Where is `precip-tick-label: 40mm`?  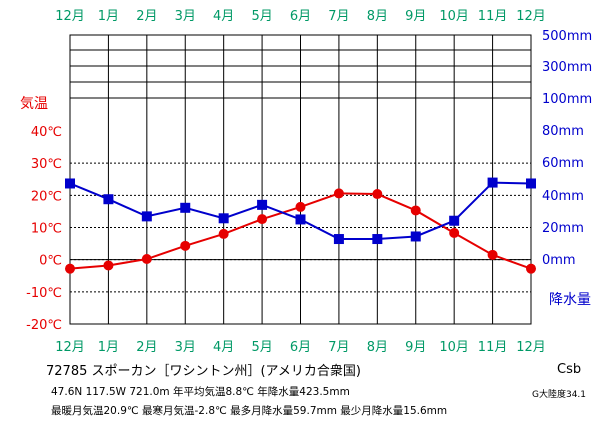 precip-tick-label: 40mm is located at coordinates (563, 196).